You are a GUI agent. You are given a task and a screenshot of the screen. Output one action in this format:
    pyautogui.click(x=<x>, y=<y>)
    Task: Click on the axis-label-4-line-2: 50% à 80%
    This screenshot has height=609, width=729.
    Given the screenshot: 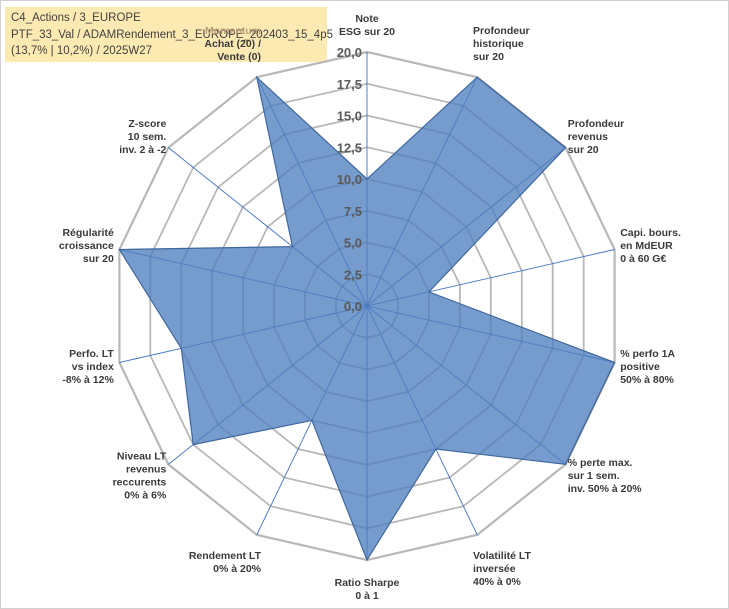 What is the action you would take?
    pyautogui.click(x=647, y=380)
    